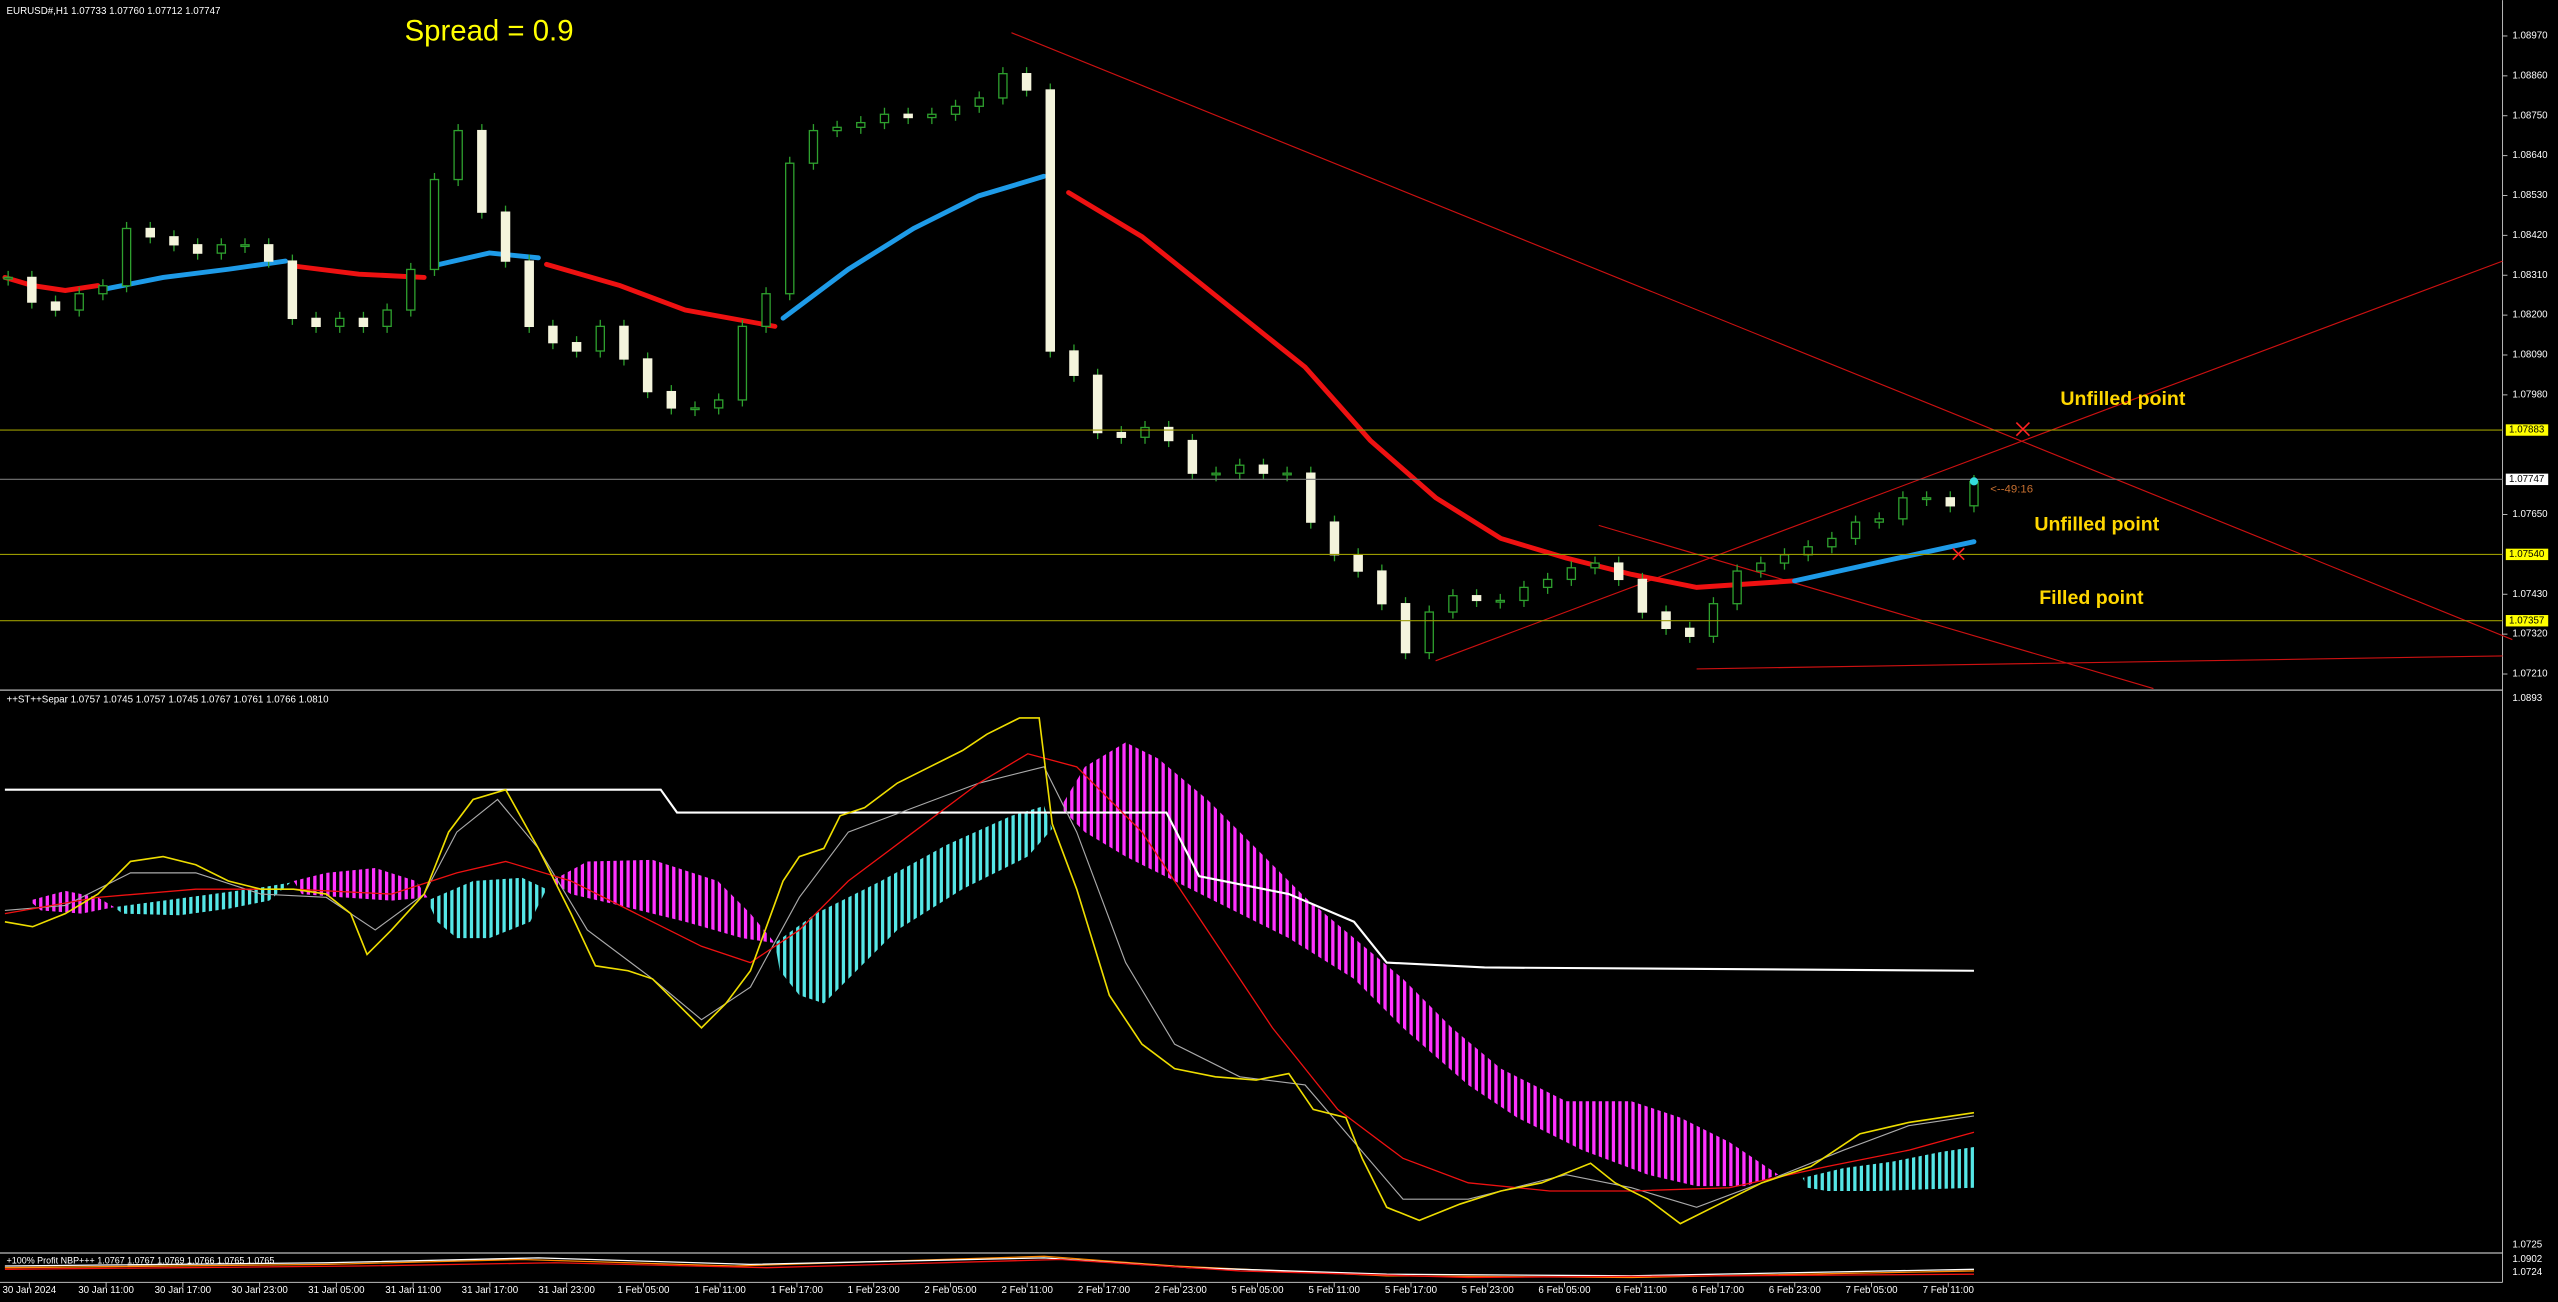 The width and height of the screenshot is (2558, 1302). What do you see at coordinates (2091, 598) in the screenshot?
I see `annotation: Filled point` at bounding box center [2091, 598].